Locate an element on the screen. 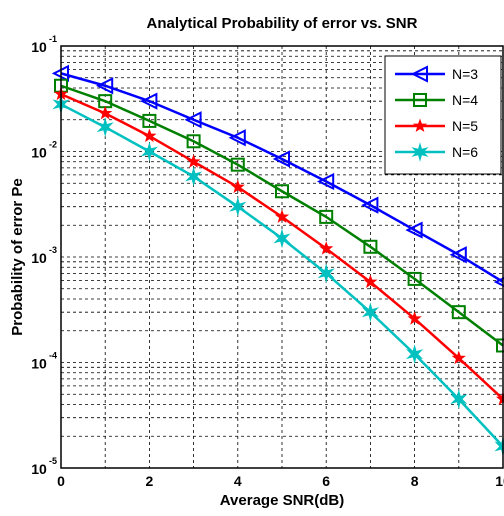 The height and width of the screenshot is (516, 504). y-tick-label: 10 -4 is located at coordinates (44, 361).